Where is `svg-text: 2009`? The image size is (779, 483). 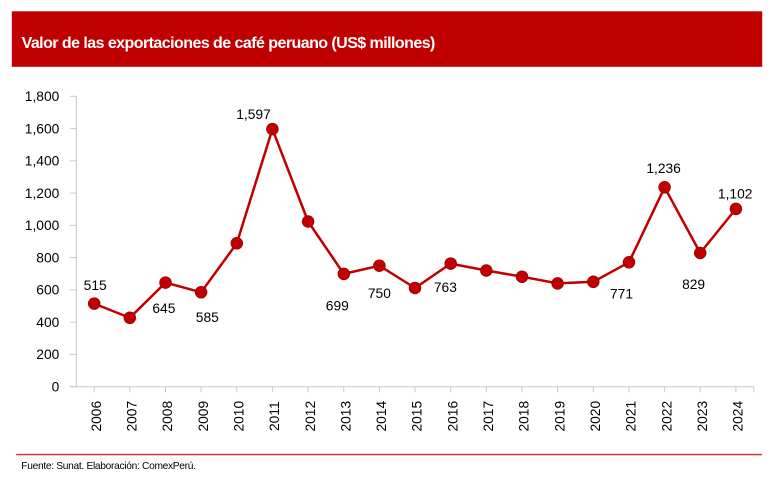
svg-text: 2009 is located at coordinates (203, 416).